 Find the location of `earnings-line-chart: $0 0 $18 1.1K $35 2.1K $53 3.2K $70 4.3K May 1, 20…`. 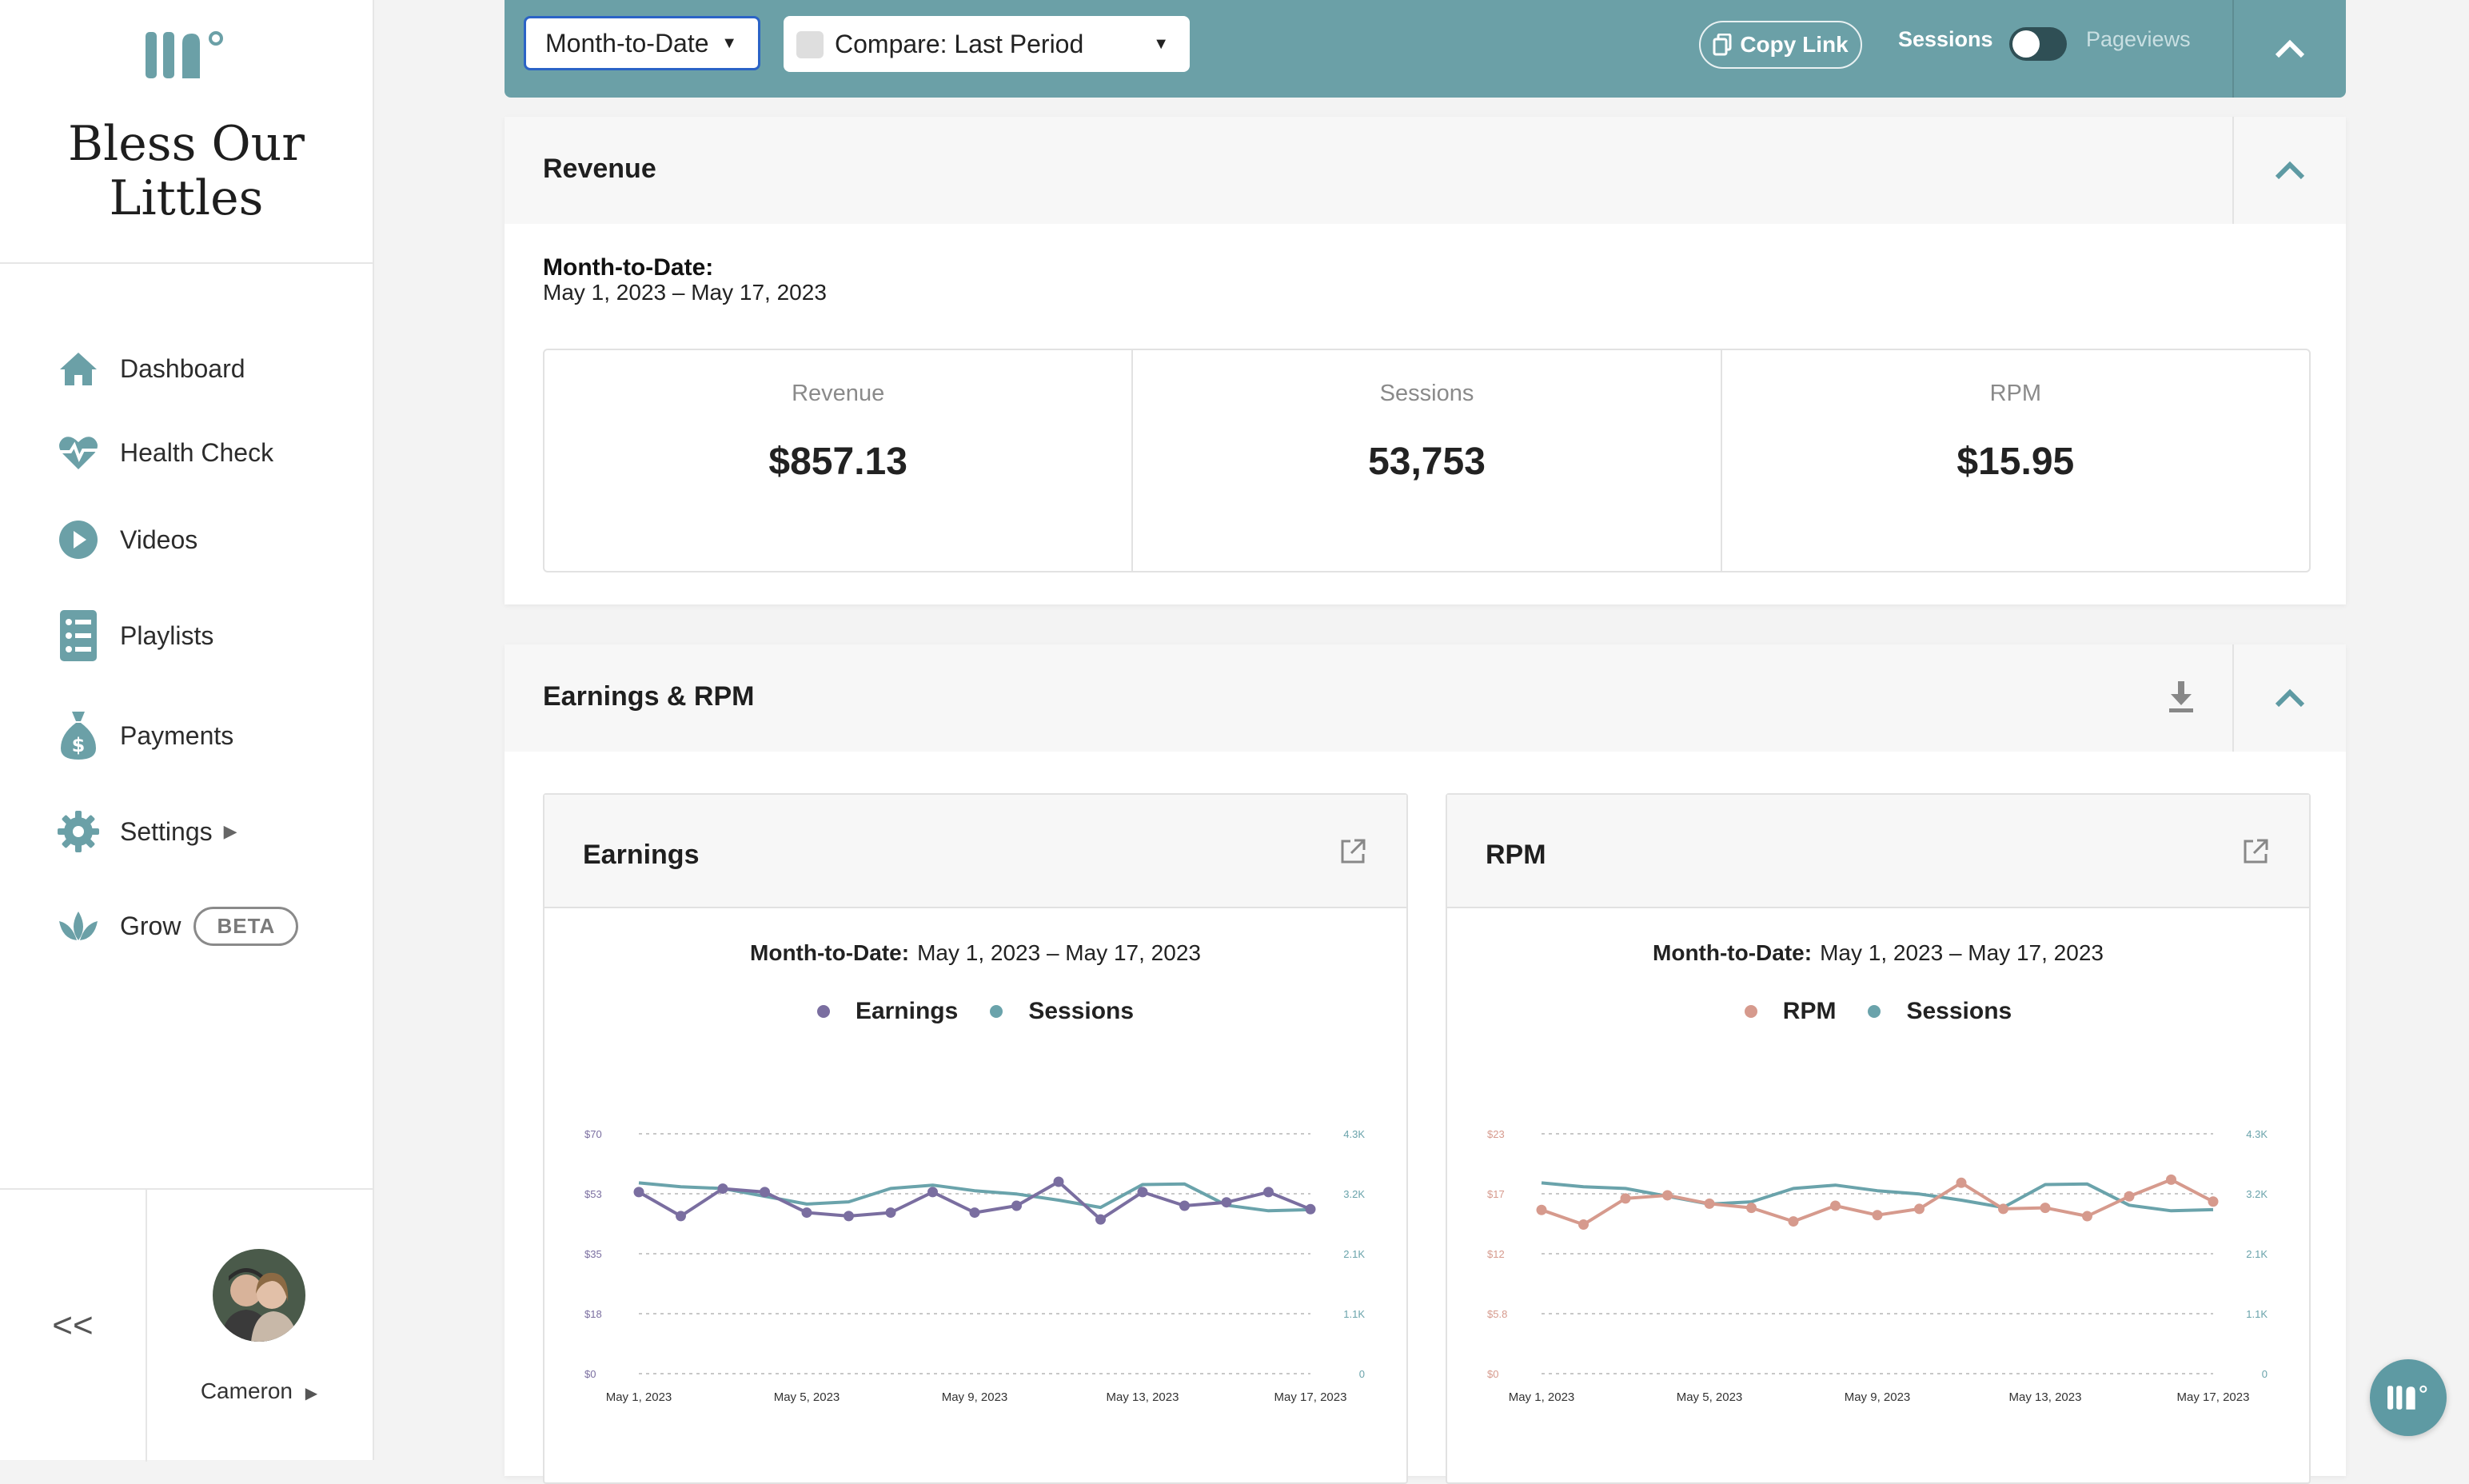

earnings-line-chart: $0 0 $18 1.1K $35 2.1K $53 3.2K $70 4.3K May 1, 20… is located at coordinates (974, 1266).